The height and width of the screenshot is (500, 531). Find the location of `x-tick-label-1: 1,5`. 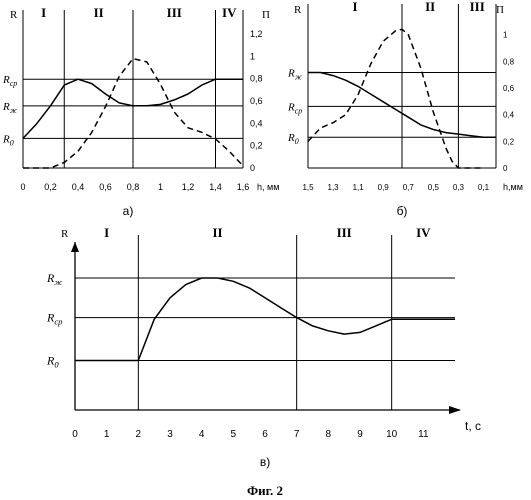

x-tick-label-1: 1,5 is located at coordinates (308, 187).